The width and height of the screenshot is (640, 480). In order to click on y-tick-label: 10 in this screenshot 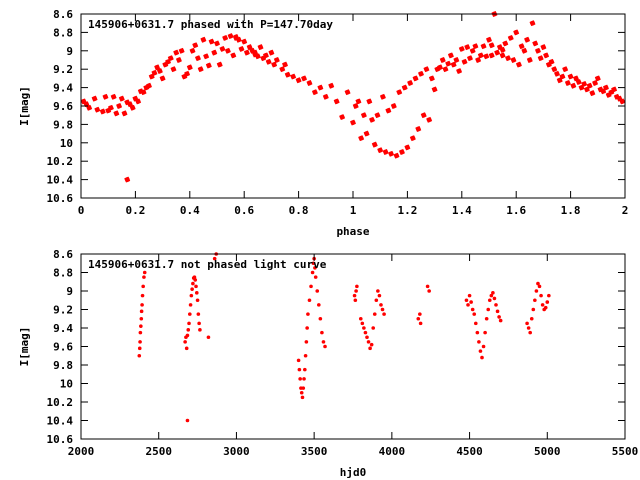, I will do `click(66, 384)`.